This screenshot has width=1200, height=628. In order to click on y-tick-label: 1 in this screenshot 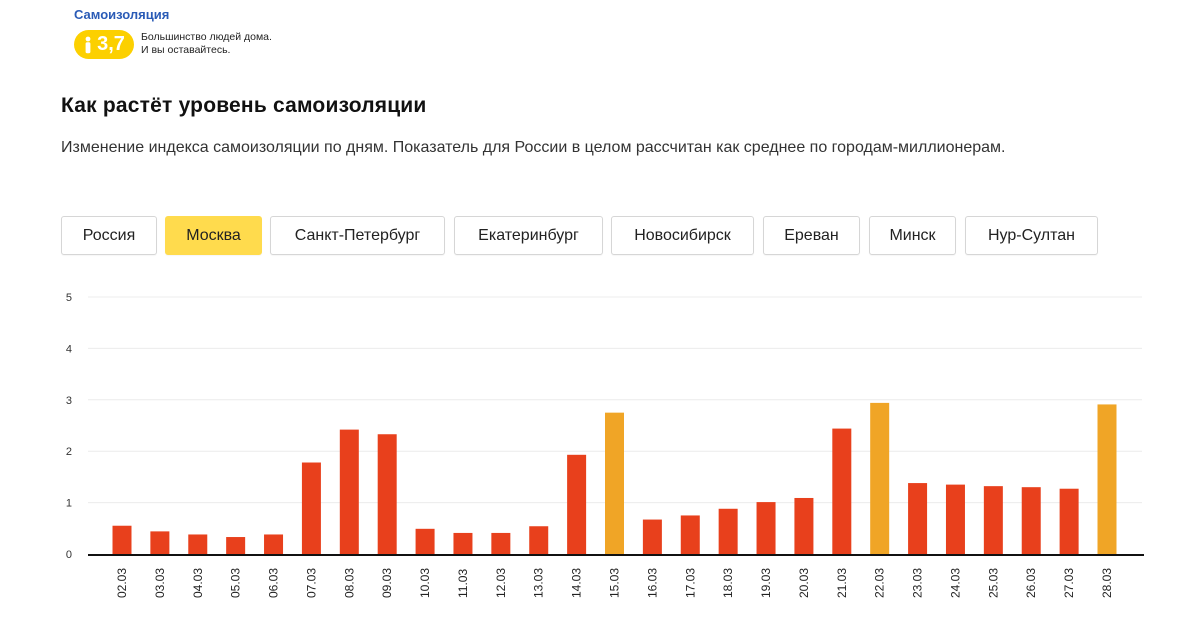, I will do `click(69, 504)`.